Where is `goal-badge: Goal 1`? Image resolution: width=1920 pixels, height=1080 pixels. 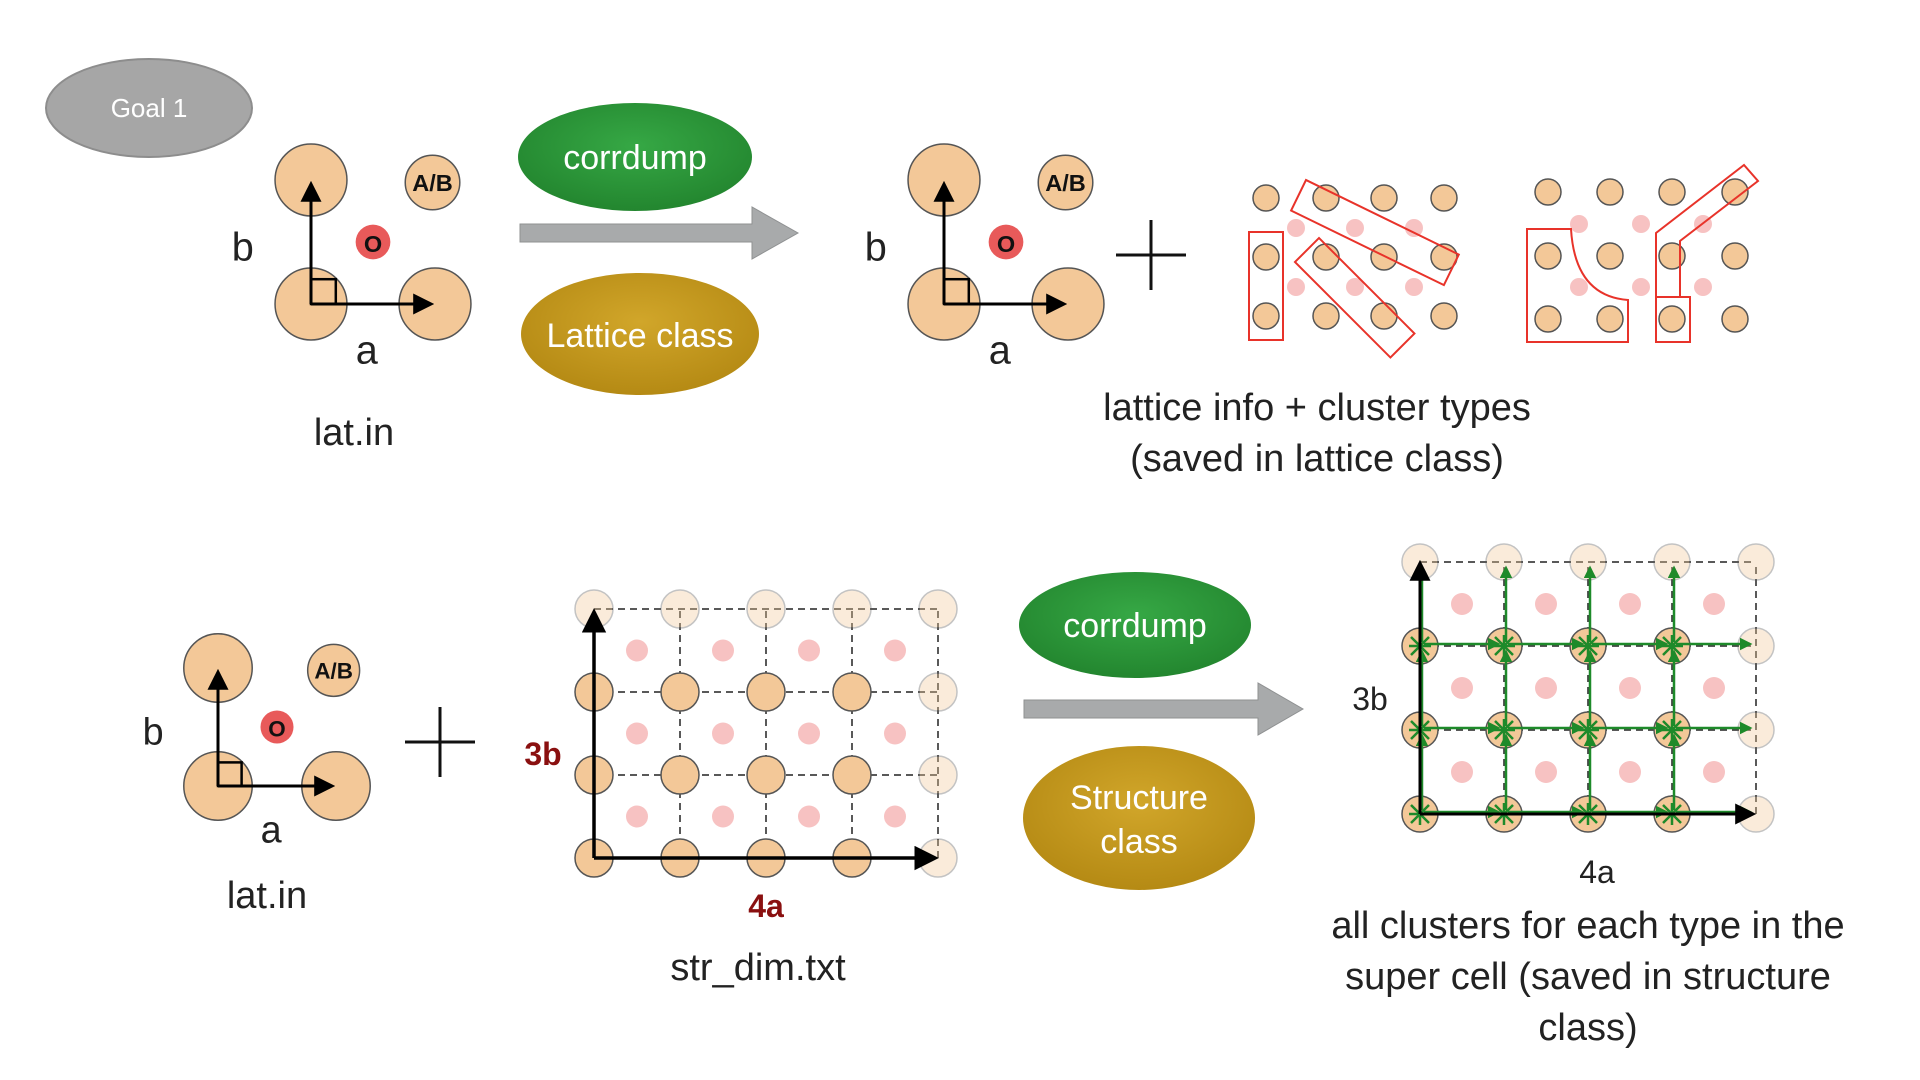
goal-badge: Goal 1 is located at coordinates (149, 108).